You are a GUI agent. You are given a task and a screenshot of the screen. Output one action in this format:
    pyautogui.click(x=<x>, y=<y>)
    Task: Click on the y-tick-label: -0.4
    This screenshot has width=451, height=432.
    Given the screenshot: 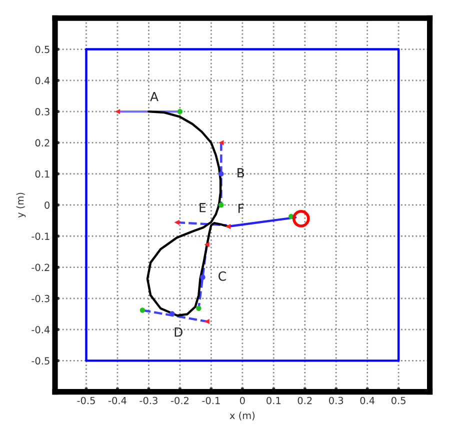 What is the action you would take?
    pyautogui.click(x=41, y=330)
    